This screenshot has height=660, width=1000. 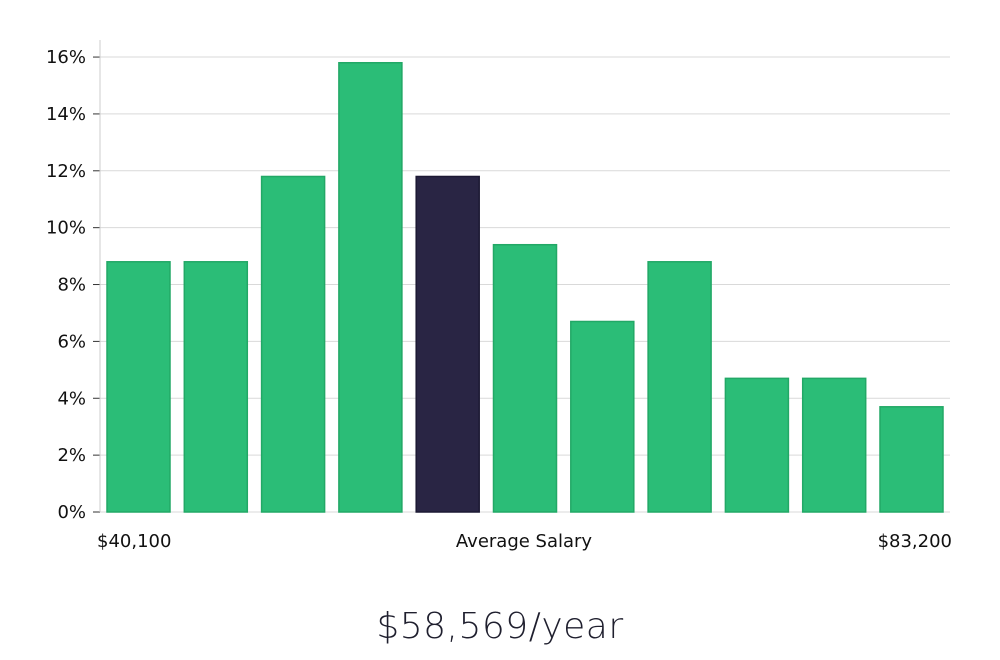 I want to click on y-tick-label: 4%, so click(x=71, y=398).